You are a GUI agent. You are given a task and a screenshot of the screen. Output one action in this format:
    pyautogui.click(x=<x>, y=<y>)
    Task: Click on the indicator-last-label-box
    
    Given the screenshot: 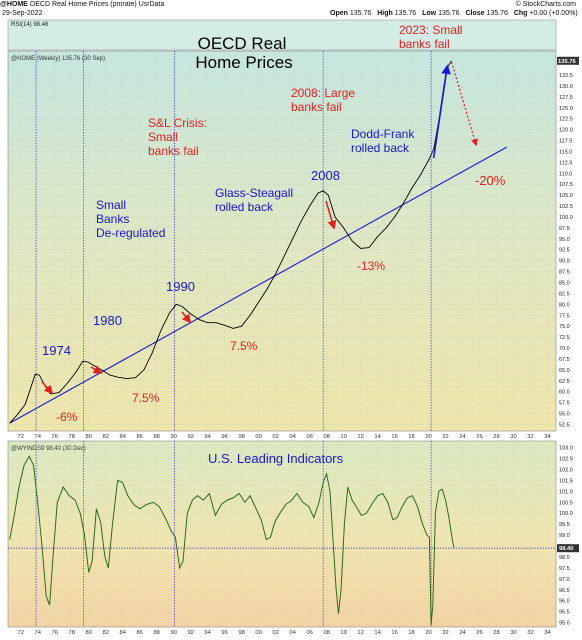 What is the action you would take?
    pyautogui.click(x=568, y=548)
    